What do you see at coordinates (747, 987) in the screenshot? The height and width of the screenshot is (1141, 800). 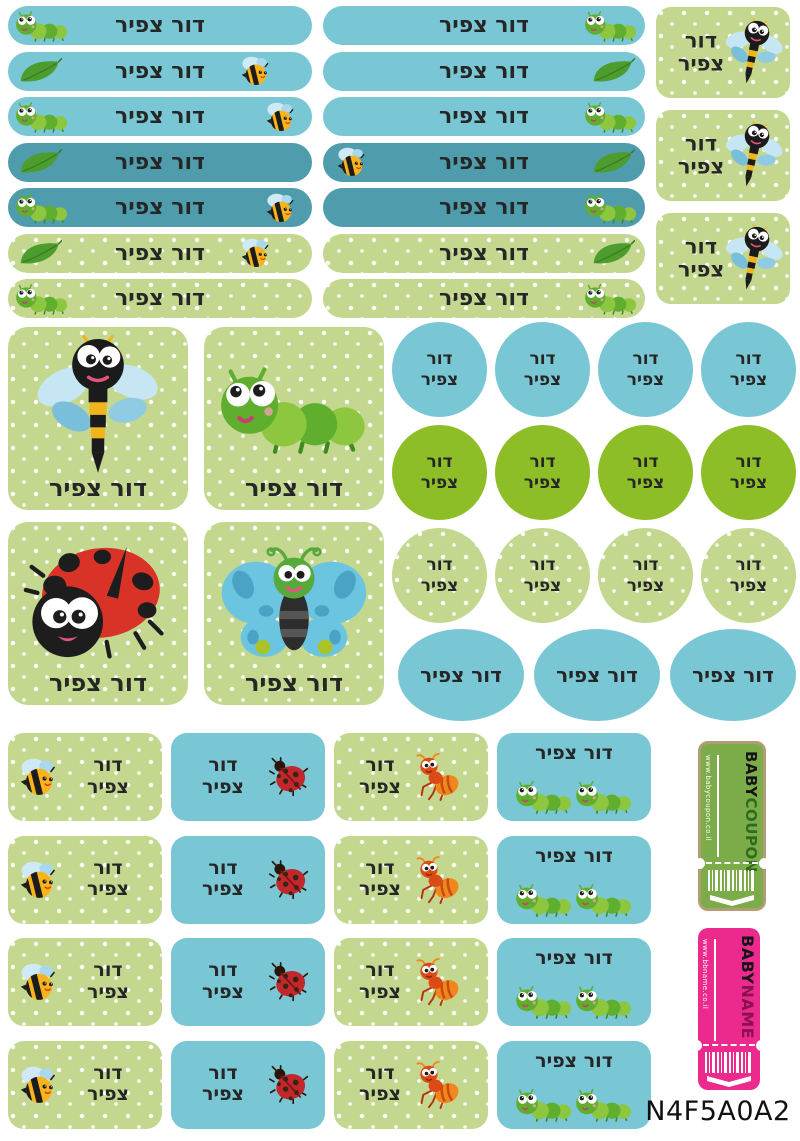 I see `coupon-brand: BABYNAME` at bounding box center [747, 987].